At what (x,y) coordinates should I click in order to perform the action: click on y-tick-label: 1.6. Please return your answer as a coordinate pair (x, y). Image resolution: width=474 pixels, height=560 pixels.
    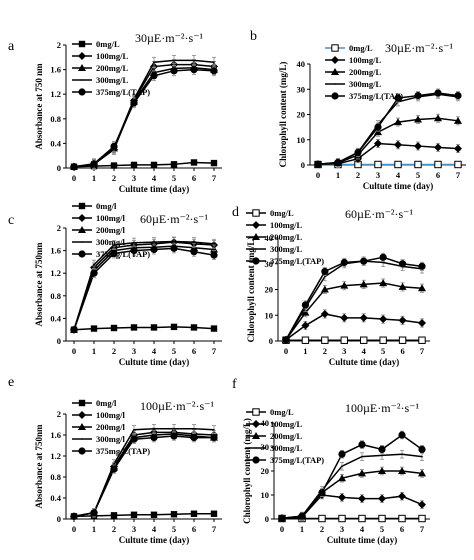
    Looking at the image, I should click on (55, 435).